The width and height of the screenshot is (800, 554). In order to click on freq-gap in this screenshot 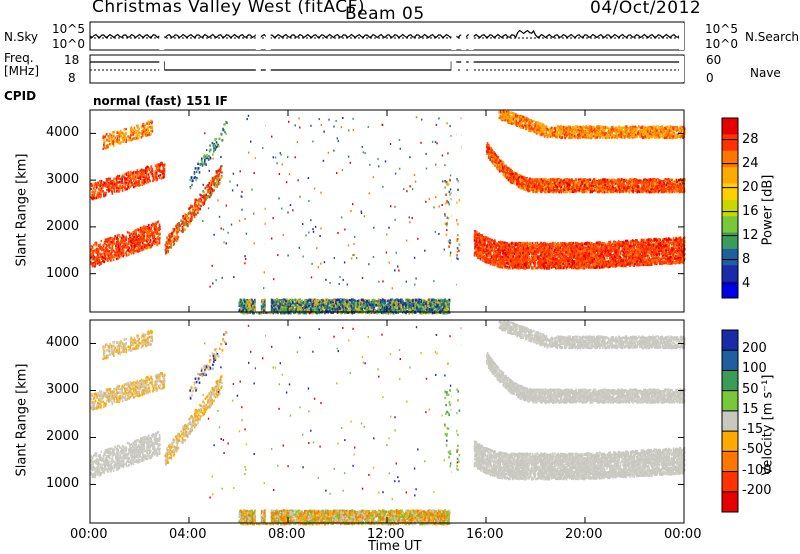, I will do `click(268, 69)`.